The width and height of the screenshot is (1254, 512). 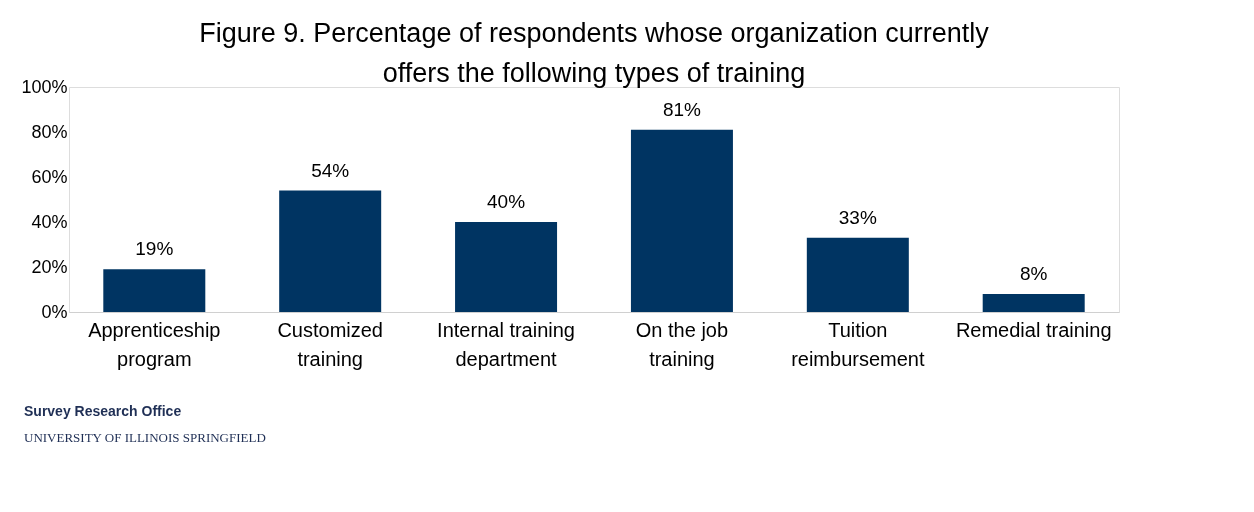 What do you see at coordinates (594, 53) in the screenshot?
I see `chart-title: Figure 9. Percentage of respondents whose organization currently offers the following types of training` at bounding box center [594, 53].